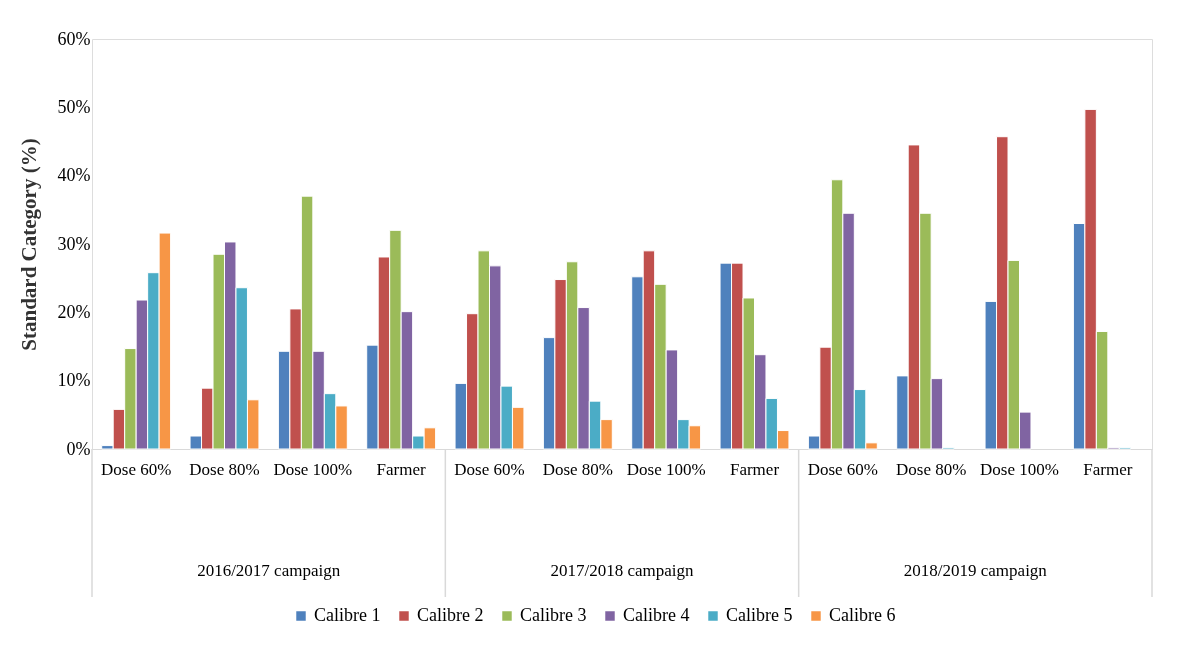  I want to click on legend-label: Calibre 2, so click(450, 615).